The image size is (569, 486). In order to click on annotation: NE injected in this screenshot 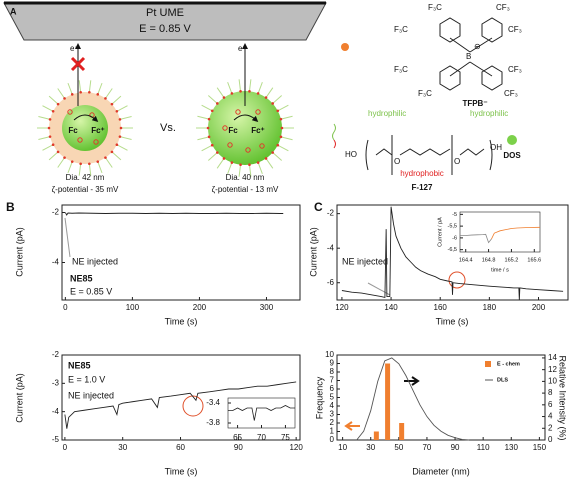, I will do `click(95, 261)`.